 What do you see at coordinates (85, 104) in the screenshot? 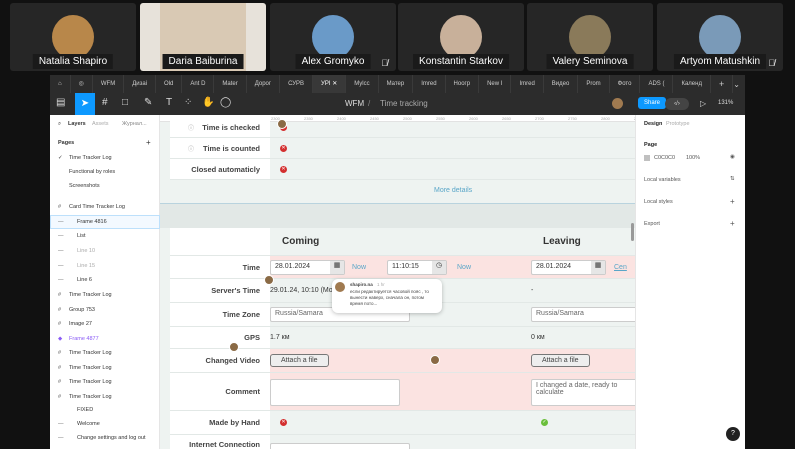
I see `move-tool-icon: ➤` at bounding box center [85, 104].